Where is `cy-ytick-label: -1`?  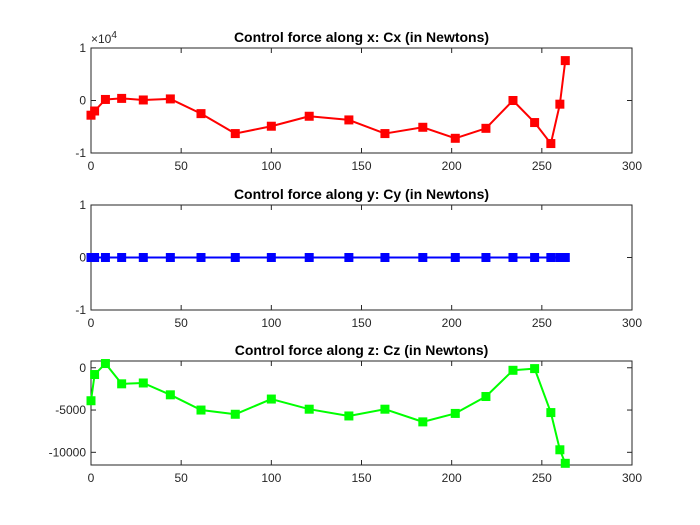 cy-ytick-label: -1 is located at coordinates (80, 310).